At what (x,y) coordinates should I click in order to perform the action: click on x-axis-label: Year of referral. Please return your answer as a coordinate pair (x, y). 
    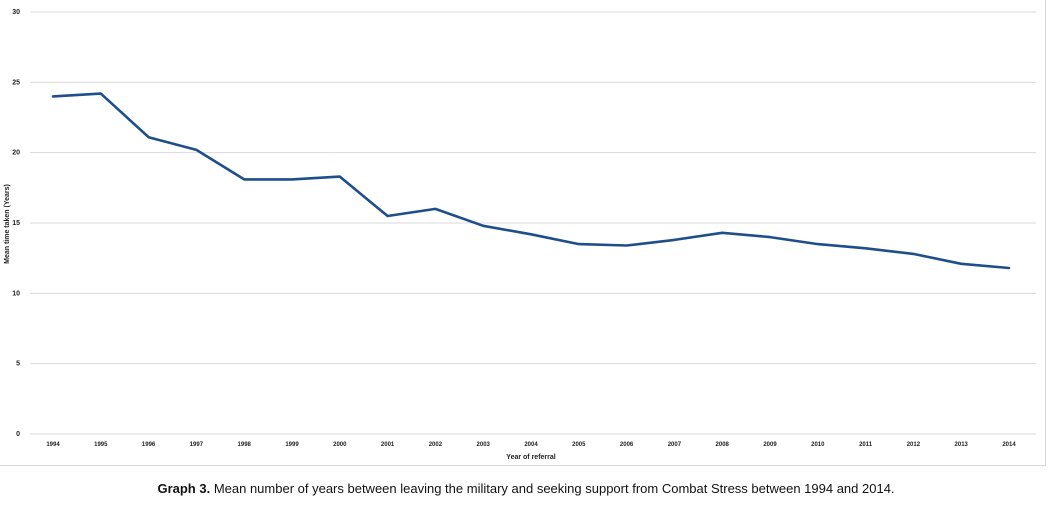
    Looking at the image, I should click on (530, 457).